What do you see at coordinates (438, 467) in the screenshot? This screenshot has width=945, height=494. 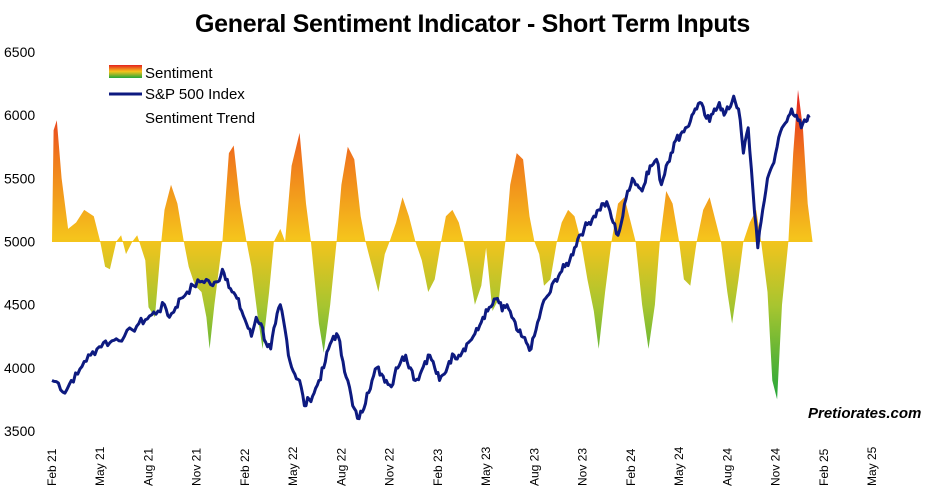 I see `x-tick-label: Feb 23` at bounding box center [438, 467].